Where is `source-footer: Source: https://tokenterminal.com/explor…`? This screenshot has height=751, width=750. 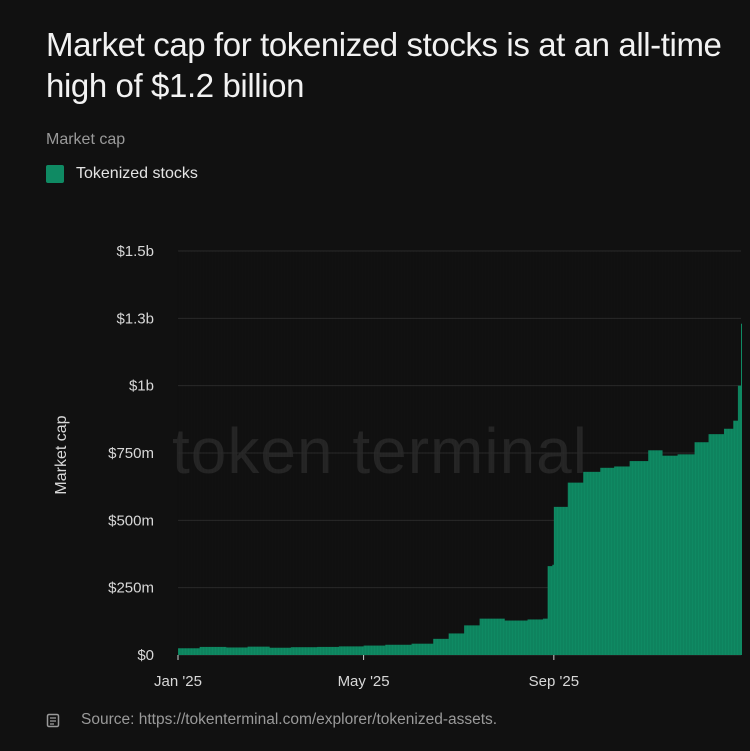 source-footer: Source: https://tokenterminal.com/explor… is located at coordinates (271, 720).